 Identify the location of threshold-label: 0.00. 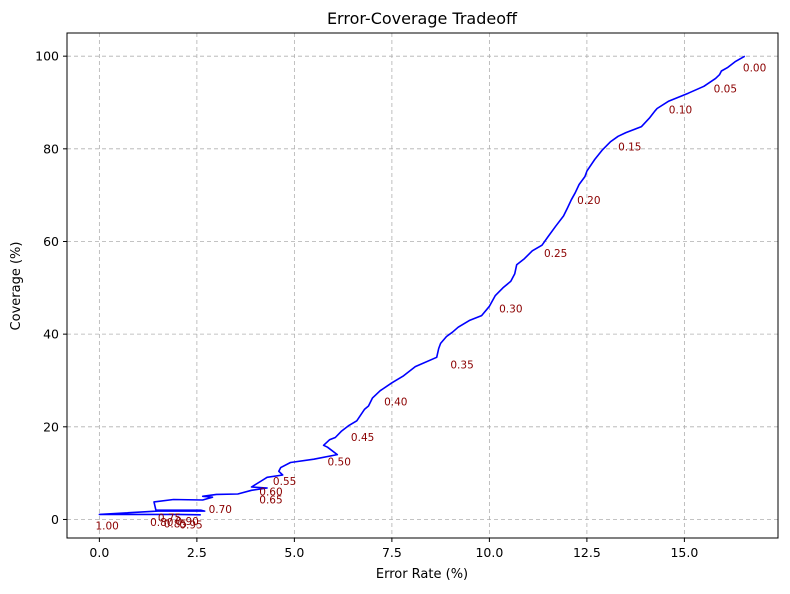
(754, 69).